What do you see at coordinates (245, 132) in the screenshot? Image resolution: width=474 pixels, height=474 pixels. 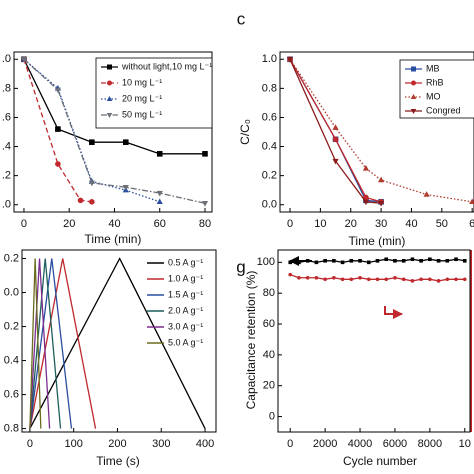 I see `y-axis-label: C/C₀` at bounding box center [245, 132].